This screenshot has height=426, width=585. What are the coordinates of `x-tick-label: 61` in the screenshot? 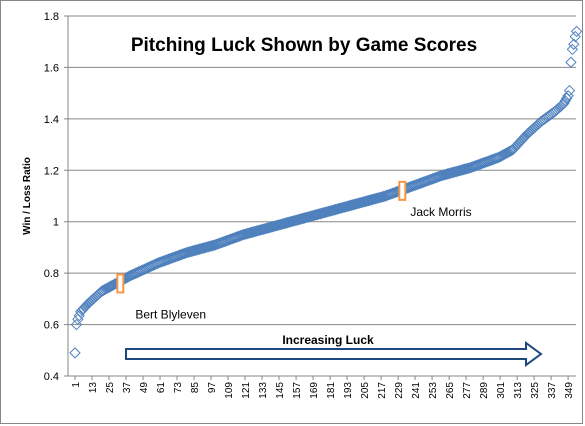 It's located at (161, 388).